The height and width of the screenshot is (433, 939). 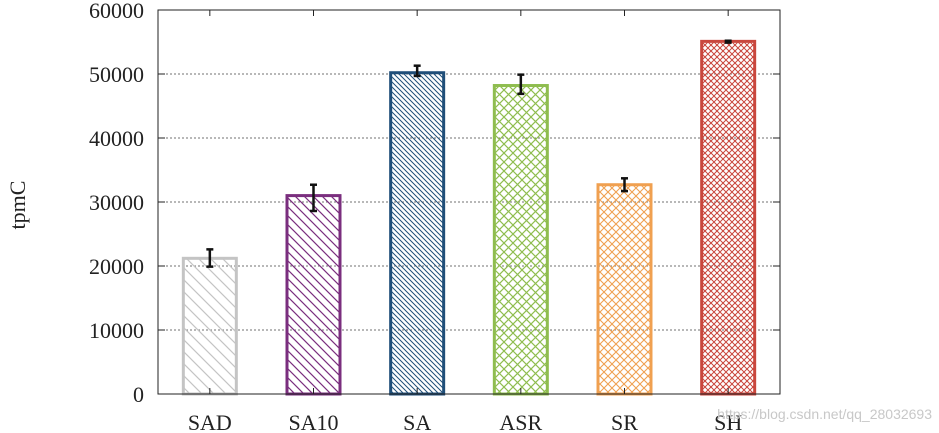 What do you see at coordinates (17, 205) in the screenshot?
I see `y-axis-title: tpmC` at bounding box center [17, 205].